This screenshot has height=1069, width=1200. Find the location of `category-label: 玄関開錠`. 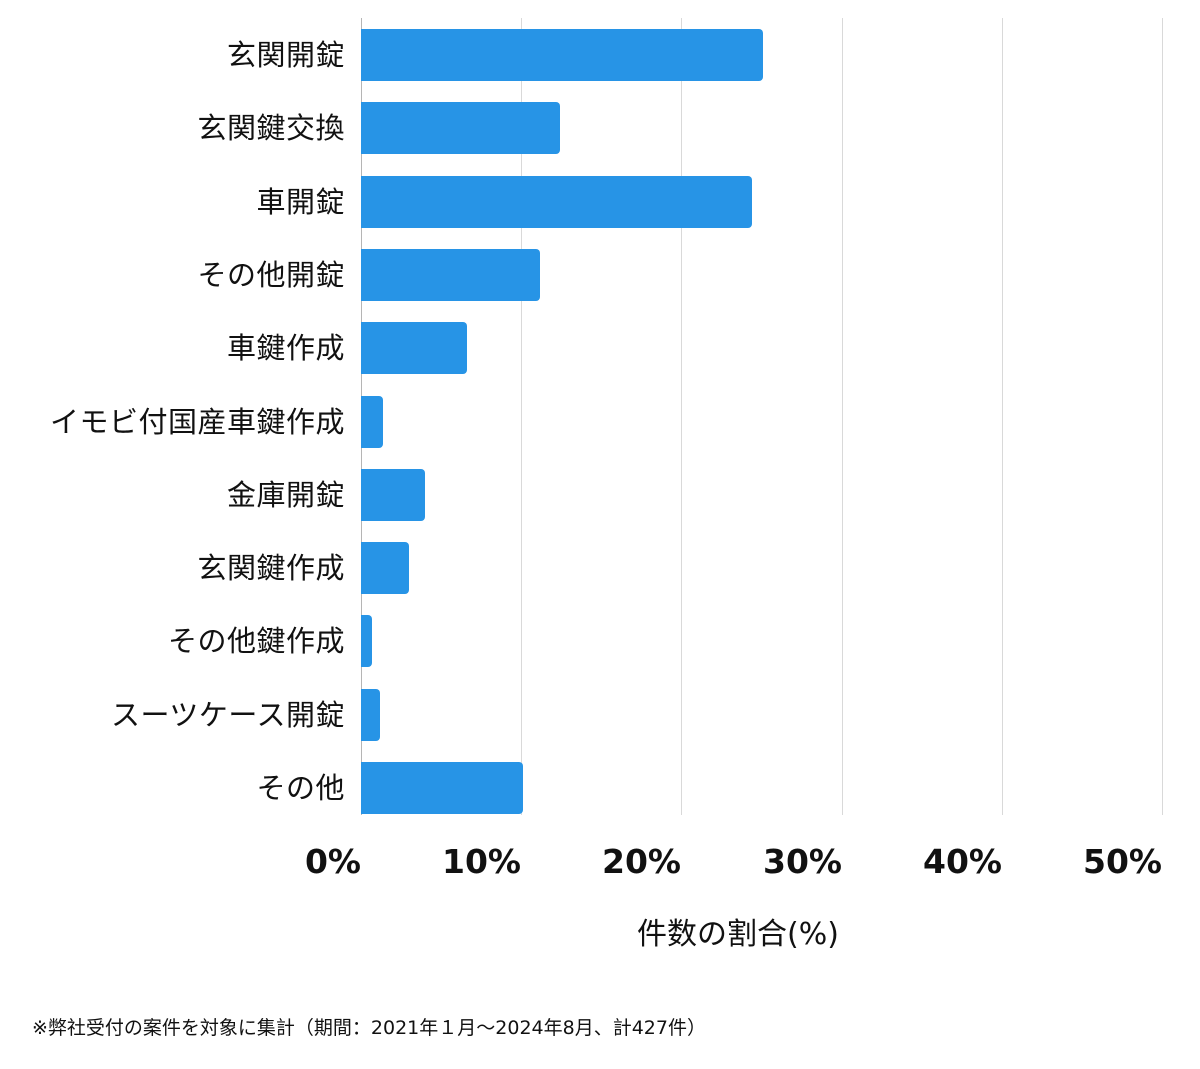

category-label: 玄関開錠 is located at coordinates (285, 55).